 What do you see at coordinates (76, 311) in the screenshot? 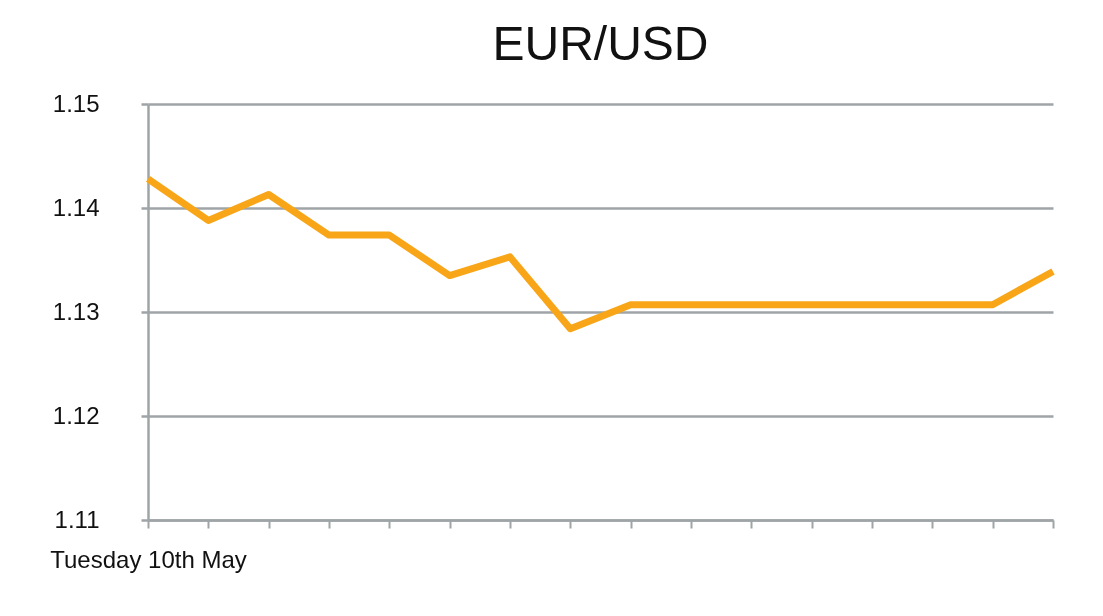
I see `y-tick-label: 1.13` at bounding box center [76, 311].